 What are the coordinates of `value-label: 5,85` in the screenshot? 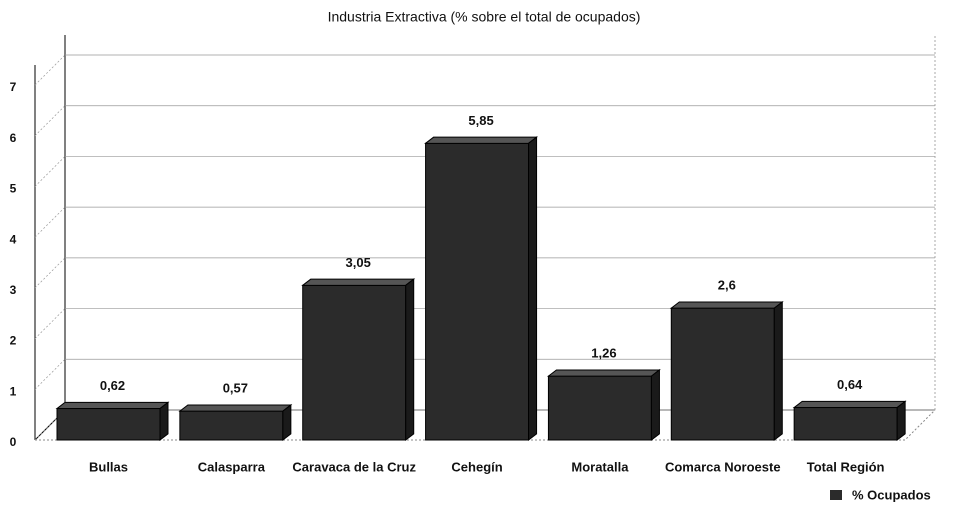 It's located at (480, 120).